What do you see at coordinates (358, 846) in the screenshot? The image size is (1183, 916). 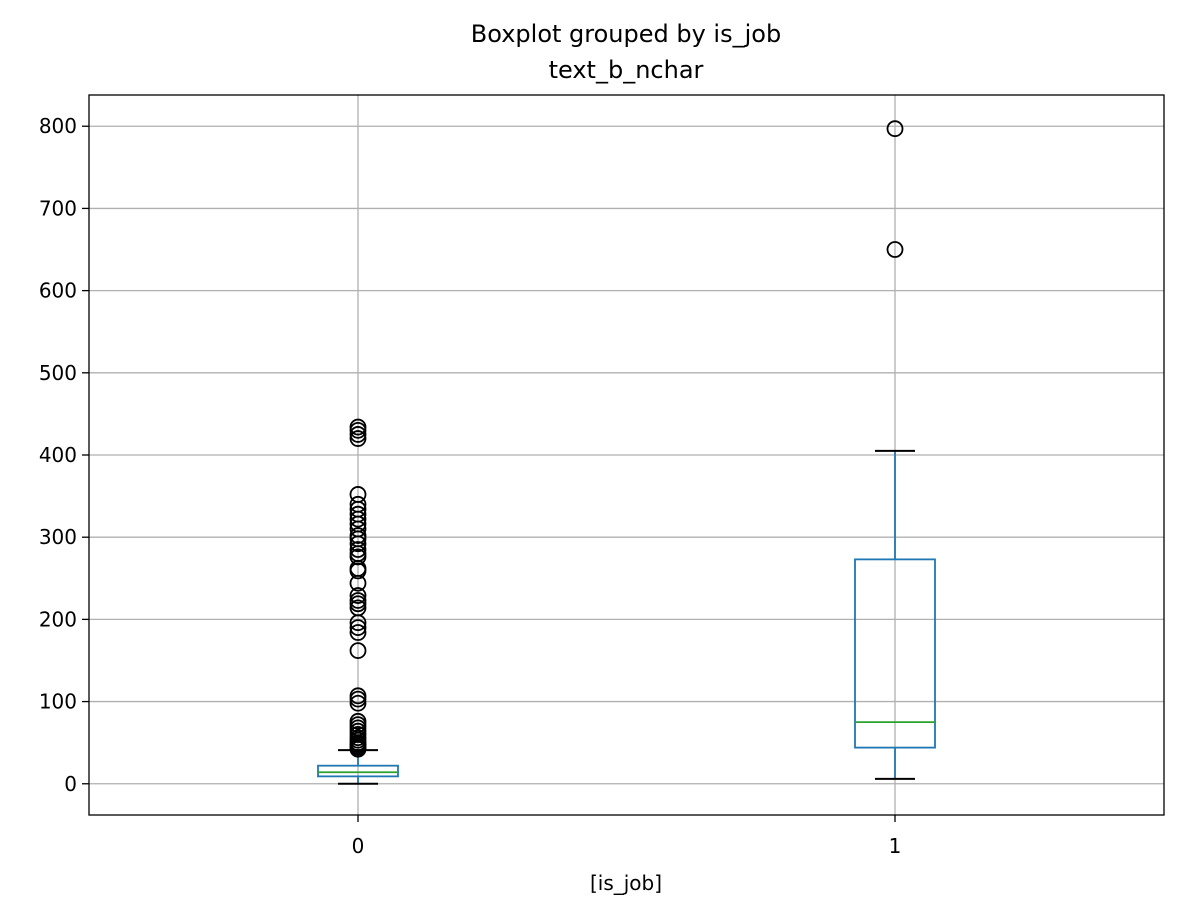 I see `x-tick-label: 0` at bounding box center [358, 846].